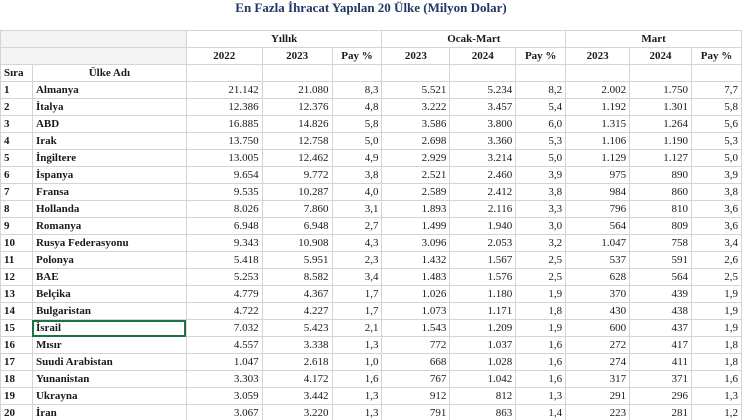 Image resolution: width=742 pixels, height=420 pixels. What do you see at coordinates (483, 158) in the screenshot?
I see `value-cell: 3.214` at bounding box center [483, 158].